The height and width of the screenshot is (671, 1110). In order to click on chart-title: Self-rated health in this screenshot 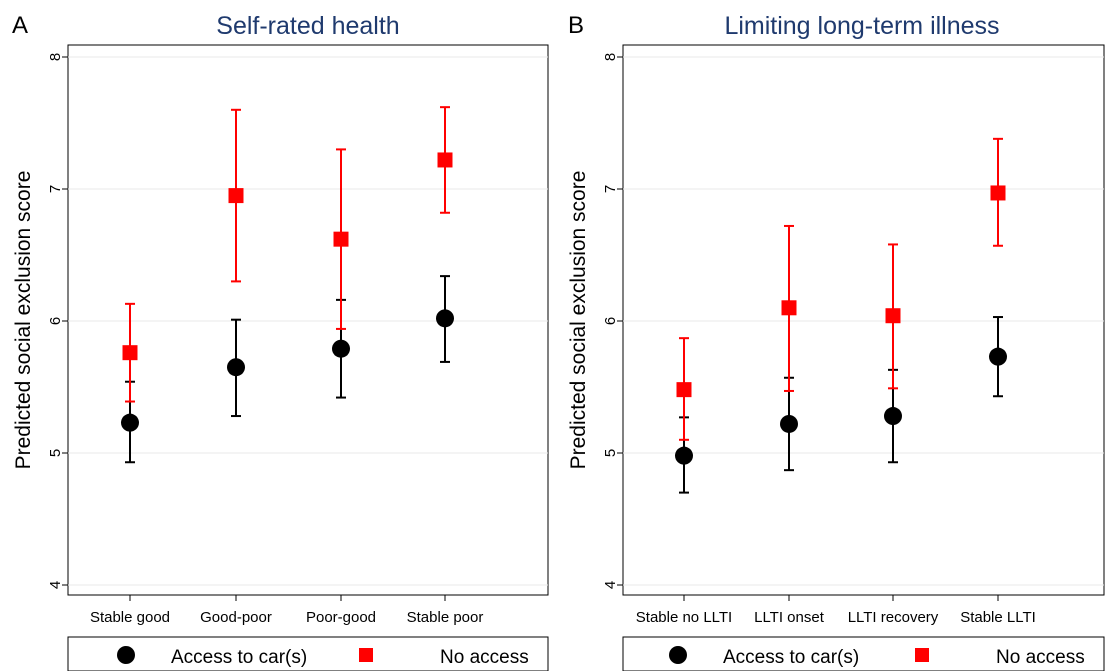, I will do `click(307, 26)`.